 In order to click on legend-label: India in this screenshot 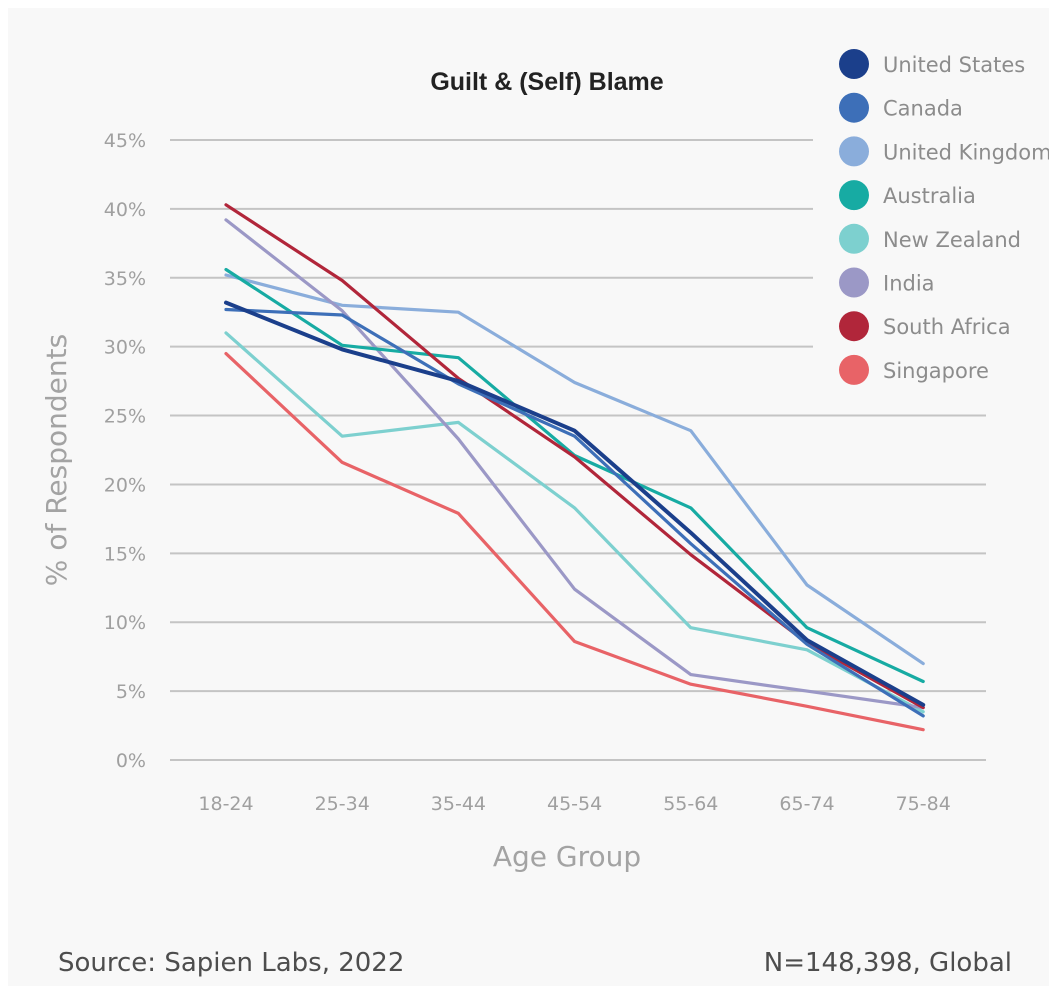, I will do `click(909, 284)`.